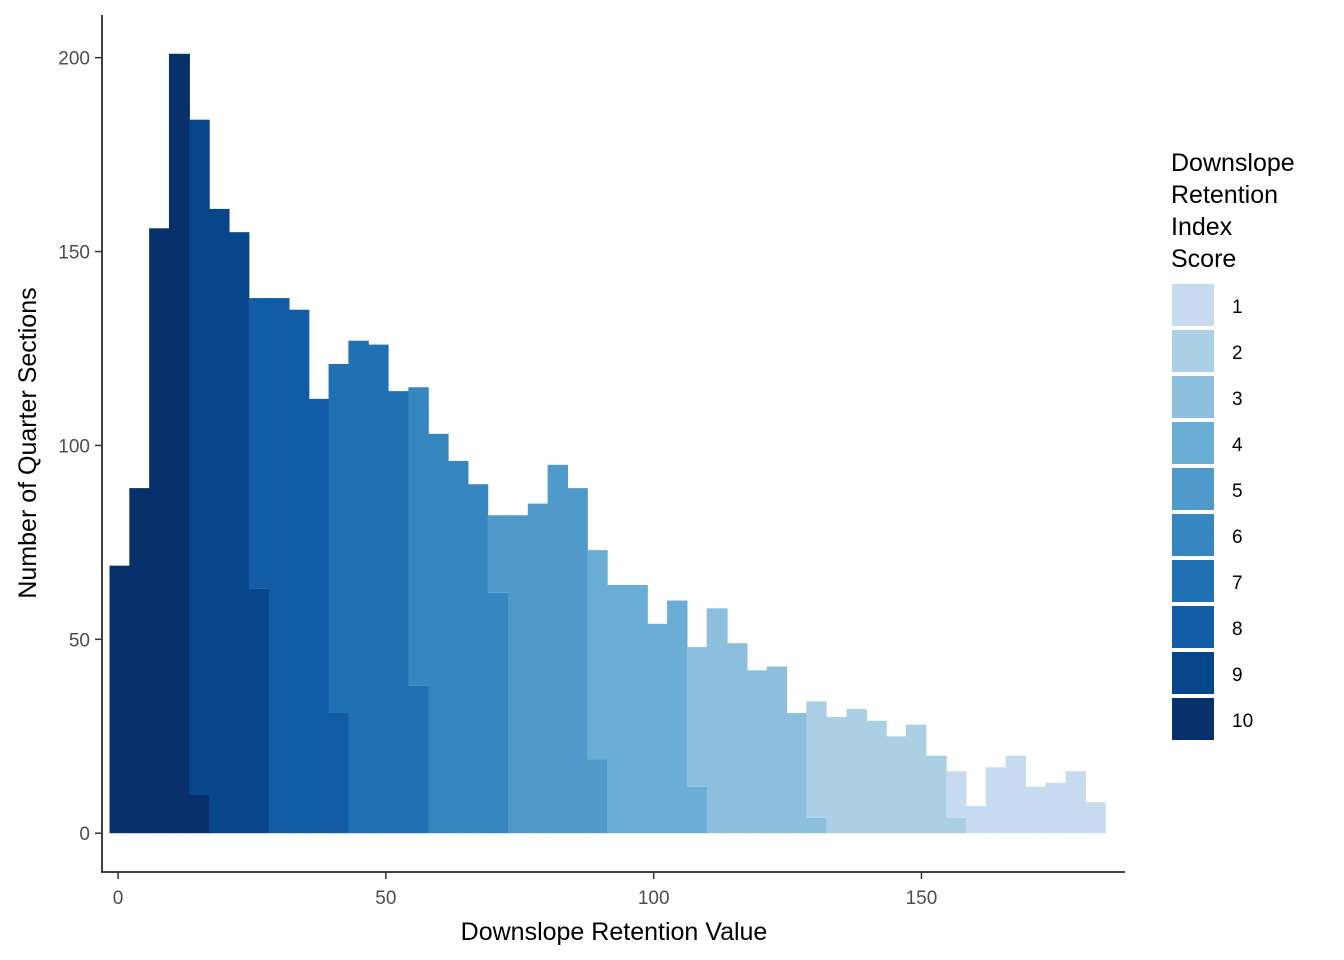 The image size is (1344, 960). What do you see at coordinates (1233, 163) in the screenshot?
I see `legend-title-line: Downslope` at bounding box center [1233, 163].